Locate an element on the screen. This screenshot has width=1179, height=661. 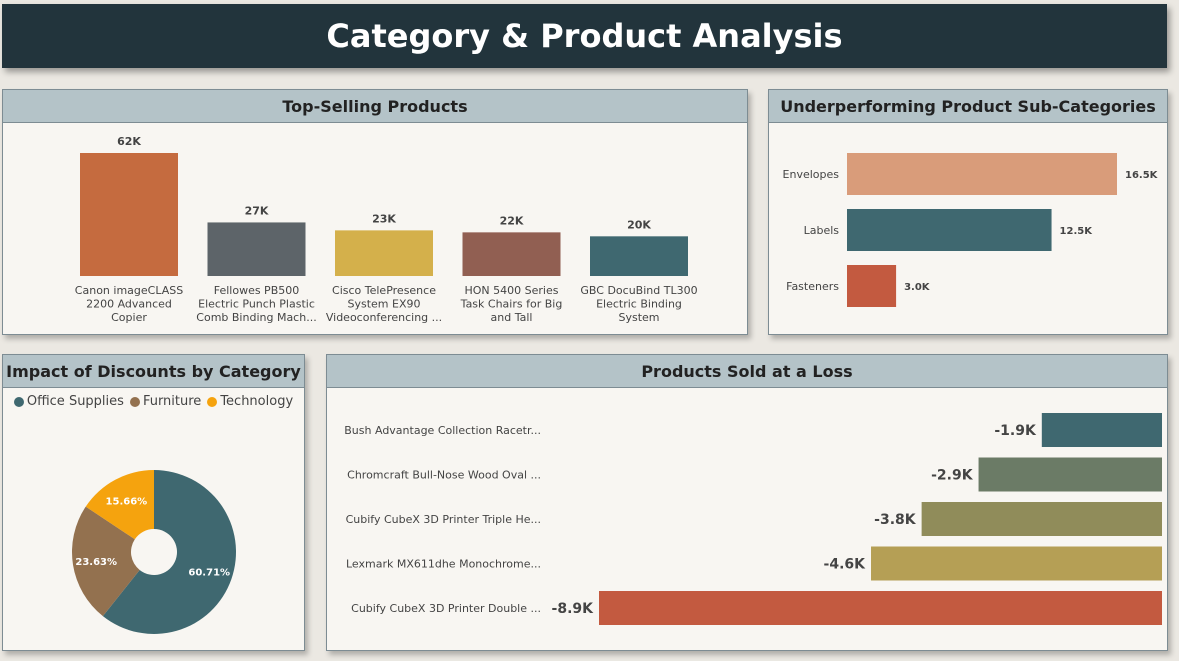
pie-slice-label: 60.71% is located at coordinates (209, 572).